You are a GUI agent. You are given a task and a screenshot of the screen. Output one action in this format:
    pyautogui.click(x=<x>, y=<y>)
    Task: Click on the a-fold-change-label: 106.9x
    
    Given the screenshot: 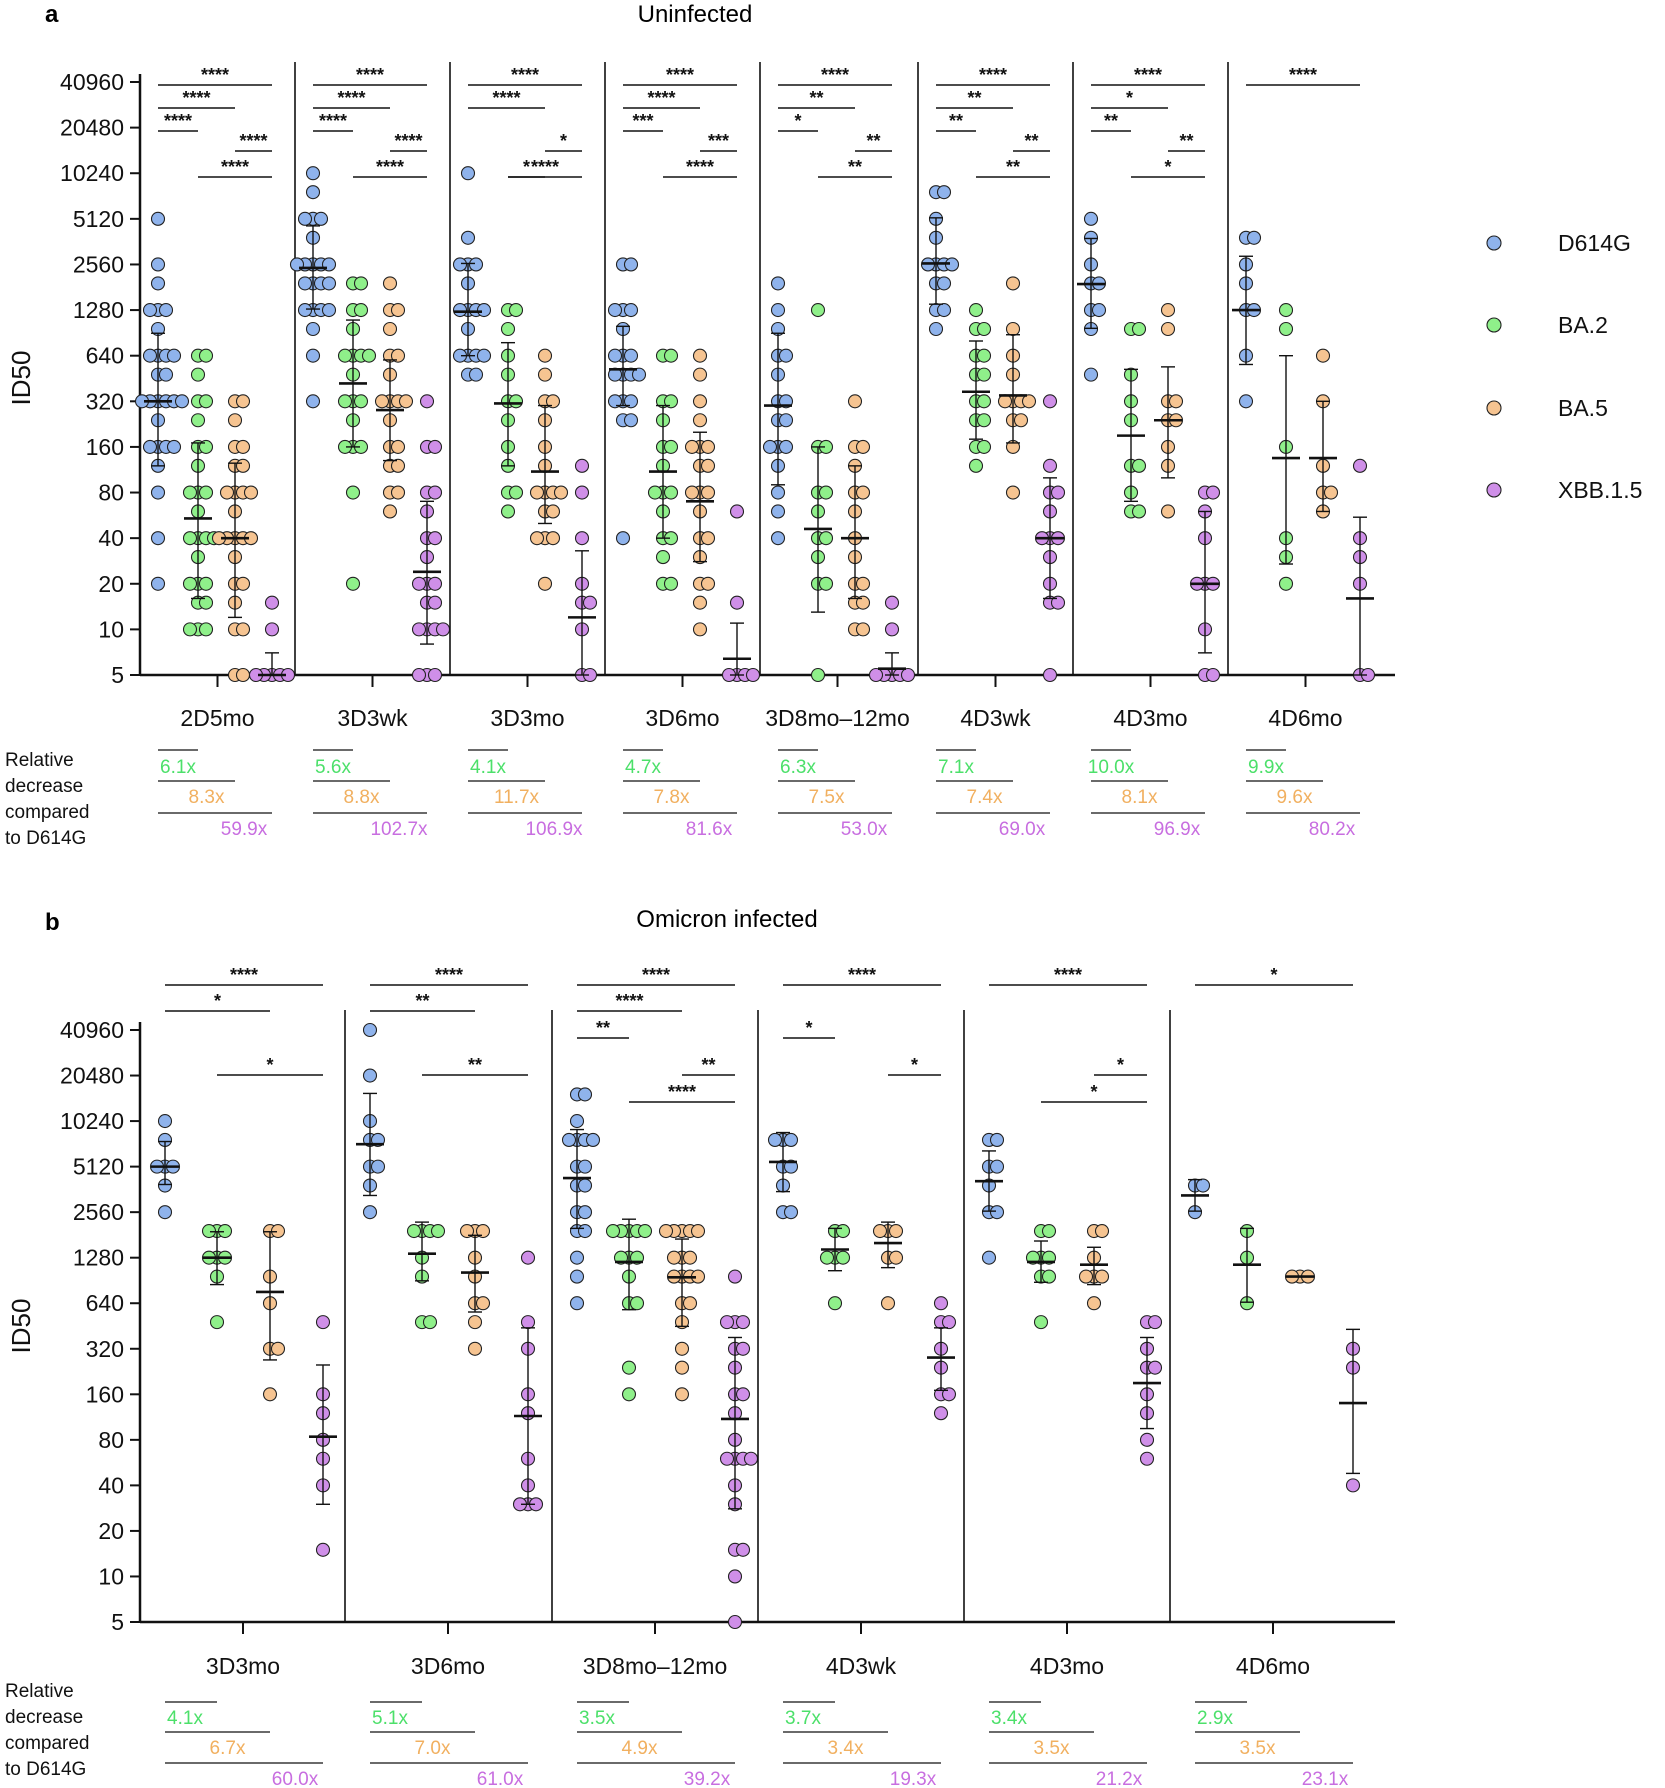 What is the action you would take?
    pyautogui.click(x=554, y=829)
    